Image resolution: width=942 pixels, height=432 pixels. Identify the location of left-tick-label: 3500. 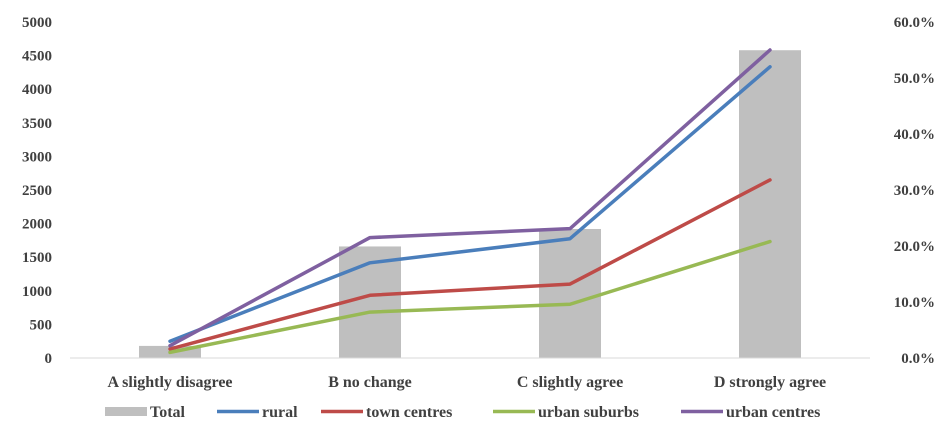
(37, 124).